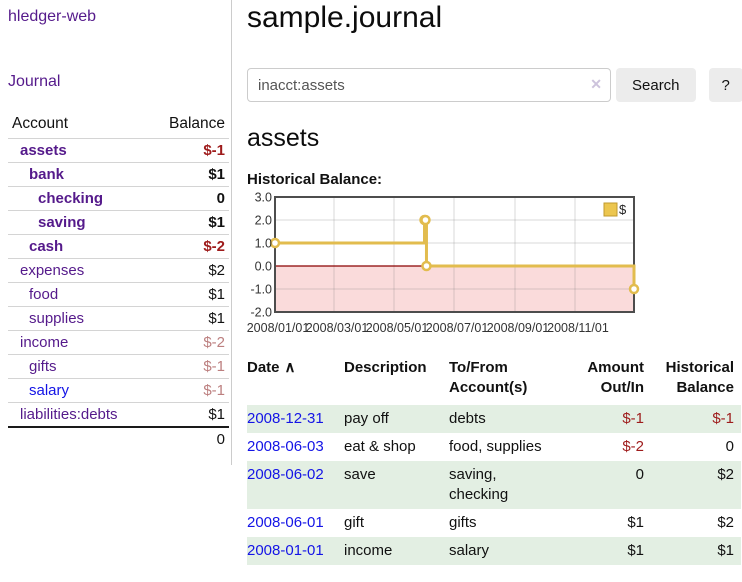 The image size is (742, 582). I want to click on register-balance-cell: $-1, so click(723, 418).